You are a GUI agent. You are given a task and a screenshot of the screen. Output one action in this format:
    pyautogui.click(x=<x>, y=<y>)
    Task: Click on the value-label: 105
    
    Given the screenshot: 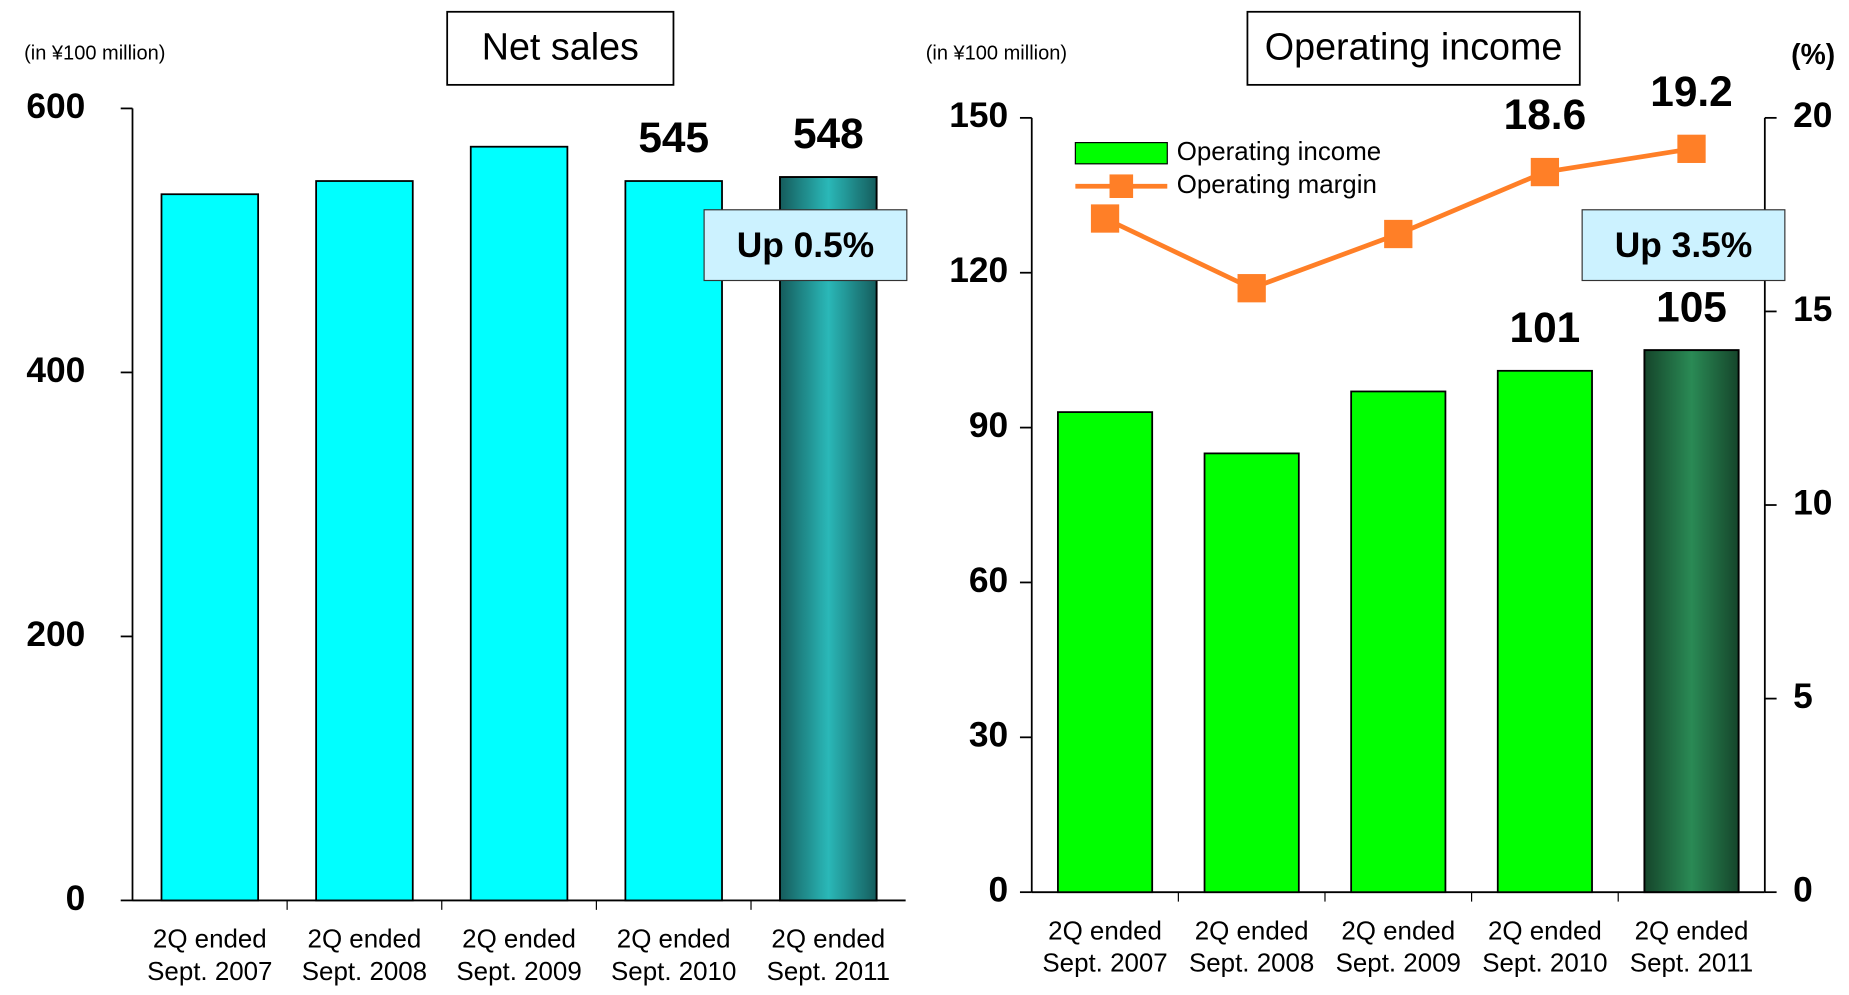 What is the action you would take?
    pyautogui.click(x=1691, y=306)
    